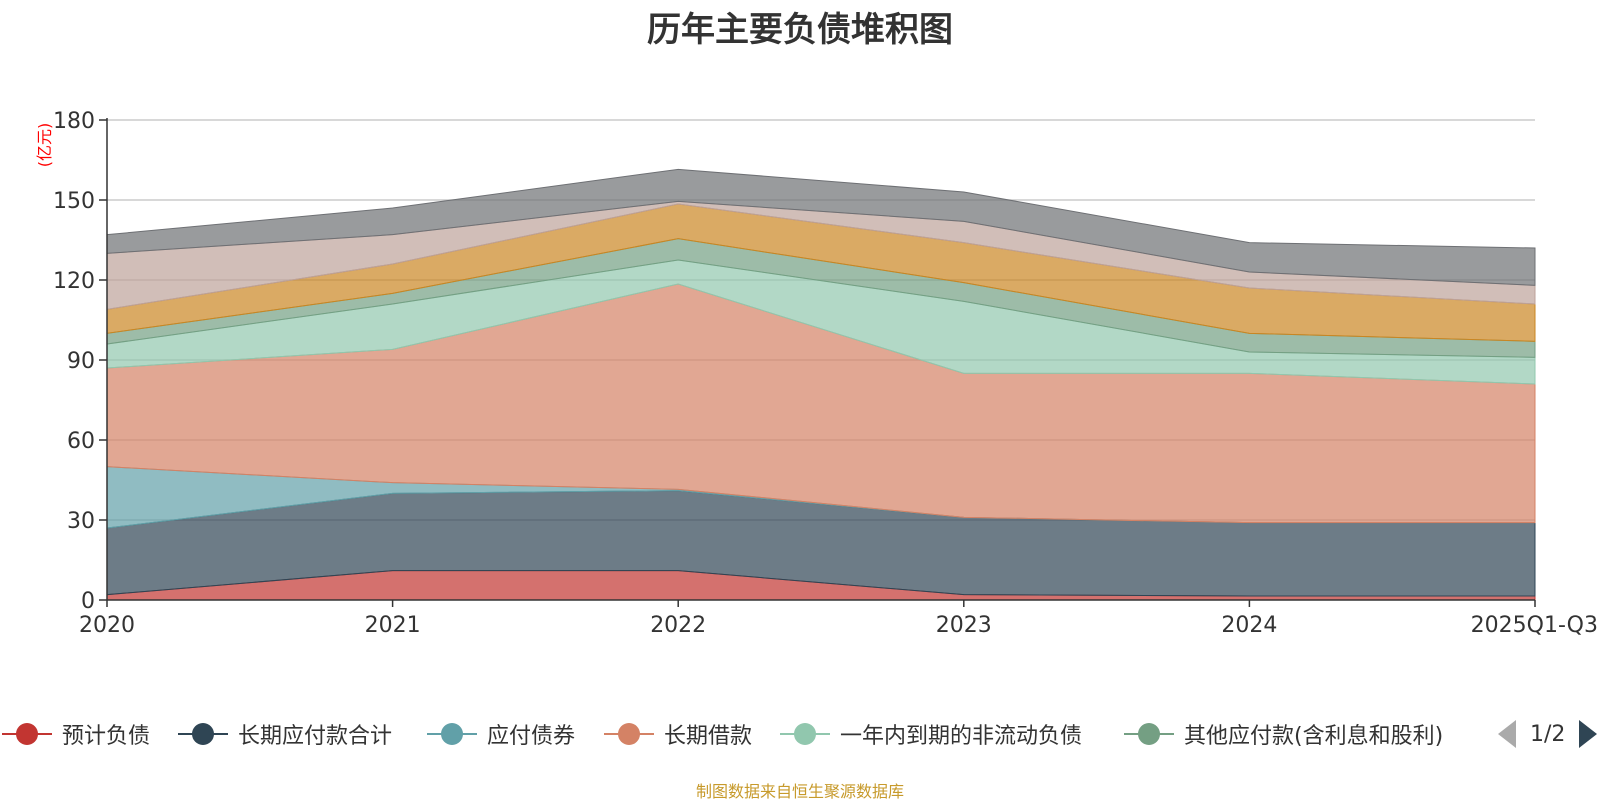 This screenshot has height=802, width=1600. I want to click on x-tick-label: 2021, so click(393, 625).